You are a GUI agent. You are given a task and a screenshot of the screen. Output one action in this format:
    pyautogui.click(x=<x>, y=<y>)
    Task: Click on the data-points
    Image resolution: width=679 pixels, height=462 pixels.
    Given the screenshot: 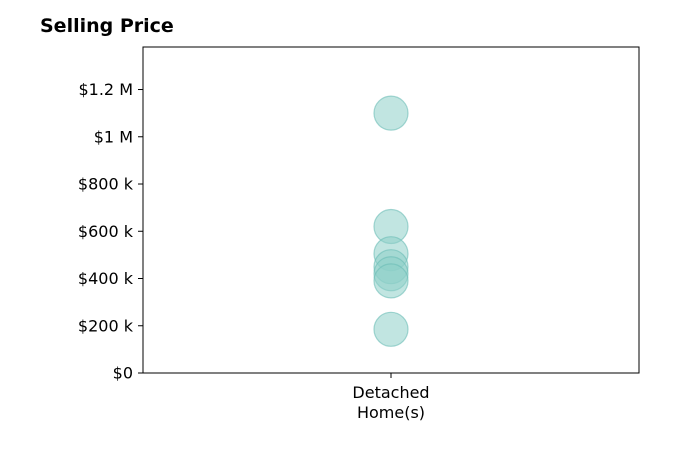 What is the action you would take?
    pyautogui.click(x=391, y=221)
    